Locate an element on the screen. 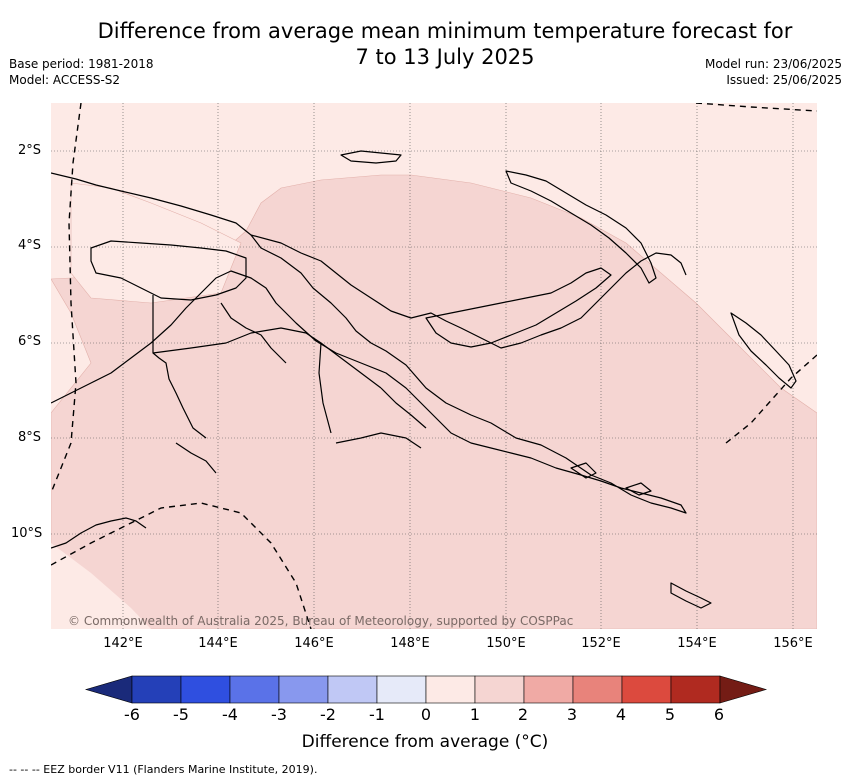 The height and width of the screenshot is (781, 850). lon-label: 150°E is located at coordinates (506, 643).